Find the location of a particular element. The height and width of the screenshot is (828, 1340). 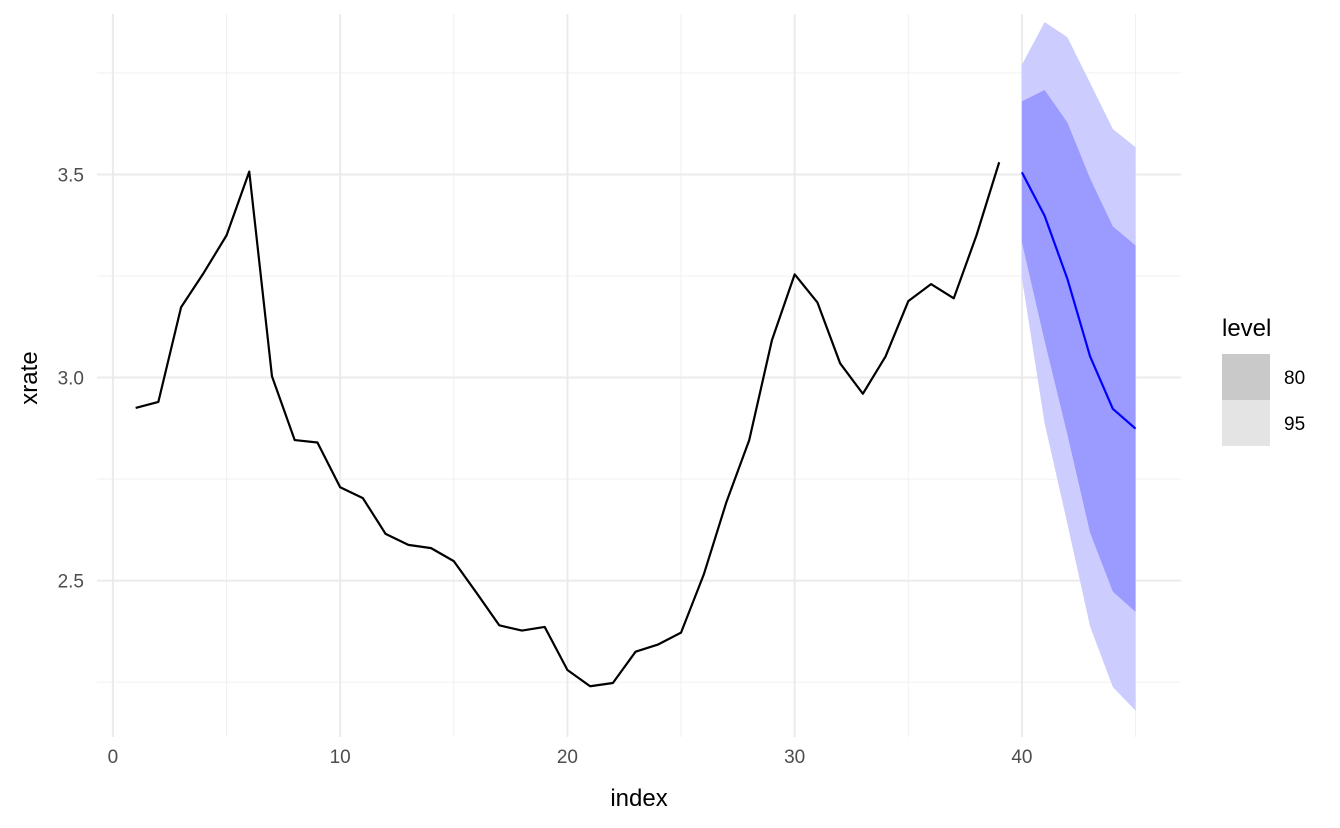

y-axis-title: xrate is located at coordinates (29, 377).